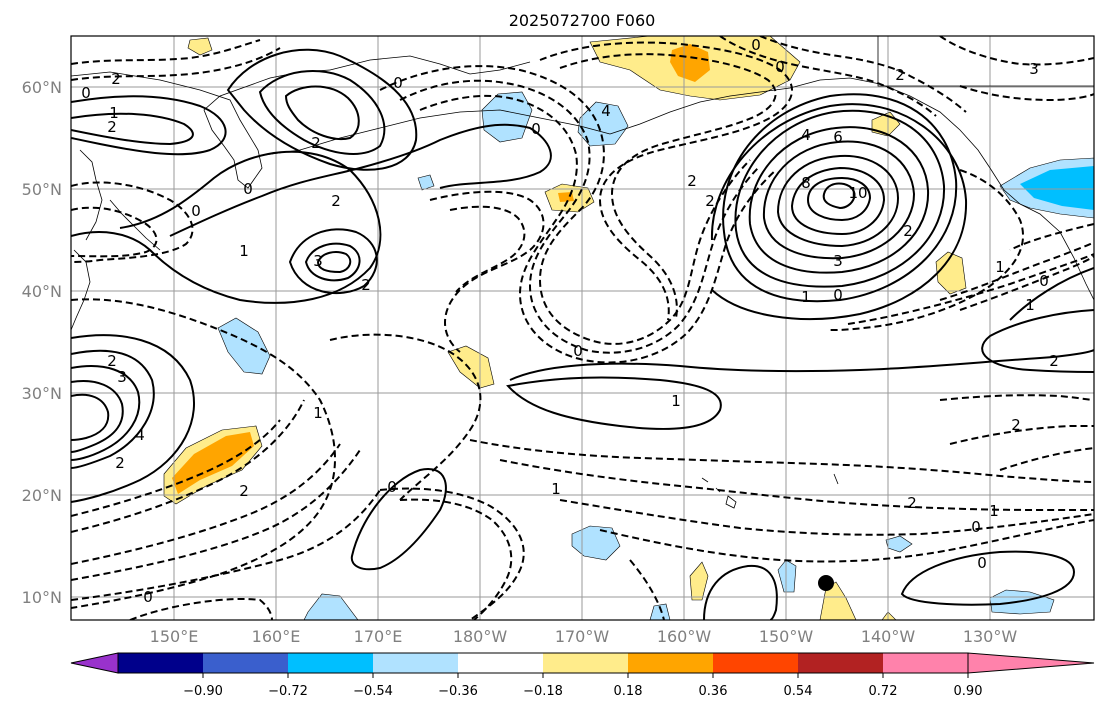 This screenshot has height=712, width=1105. I want to click on lon-label: 160°E, so click(276, 636).